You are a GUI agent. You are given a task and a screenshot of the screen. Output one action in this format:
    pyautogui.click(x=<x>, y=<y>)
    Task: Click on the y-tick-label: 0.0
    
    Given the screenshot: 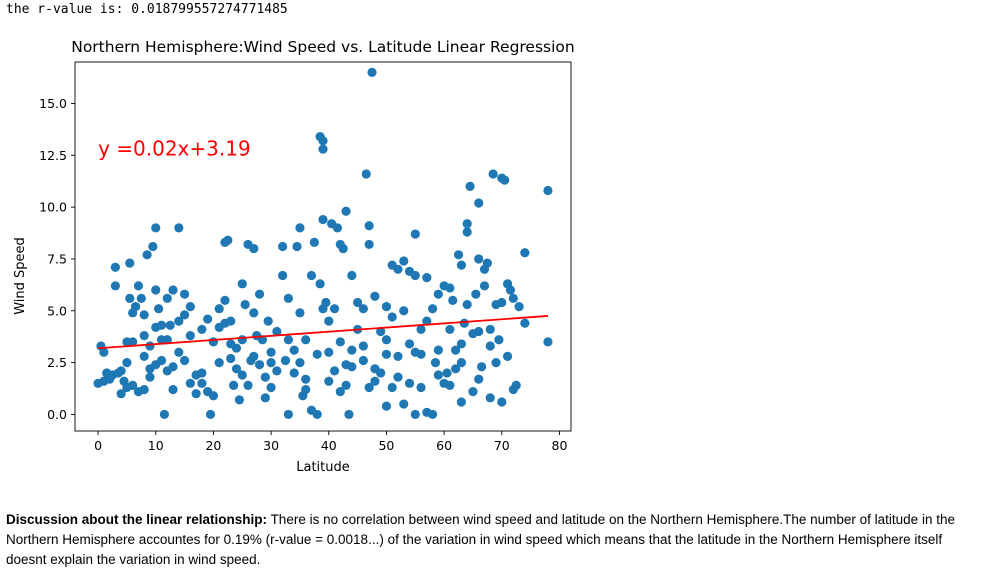 What is the action you would take?
    pyautogui.click(x=57, y=414)
    